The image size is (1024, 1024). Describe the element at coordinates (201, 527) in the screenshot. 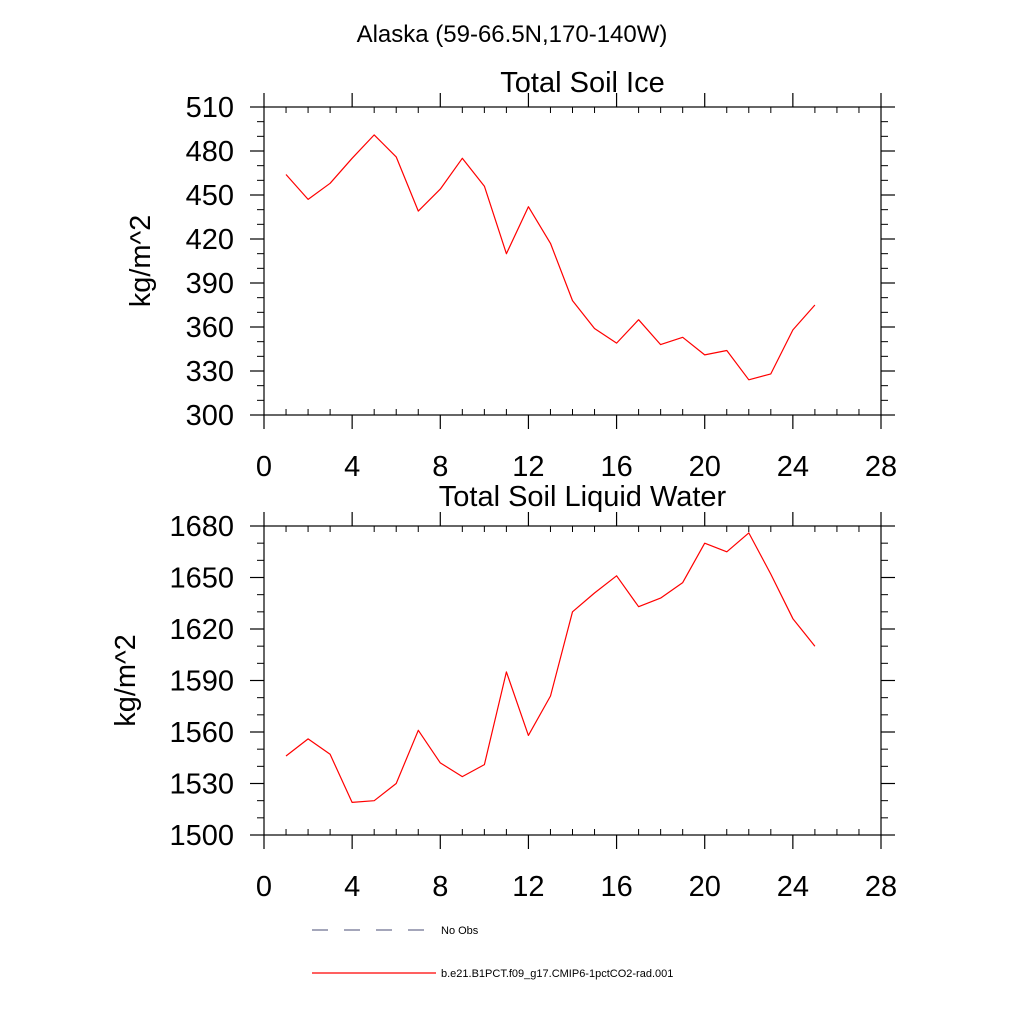

I see `y-tick-label: 1680` at that location.